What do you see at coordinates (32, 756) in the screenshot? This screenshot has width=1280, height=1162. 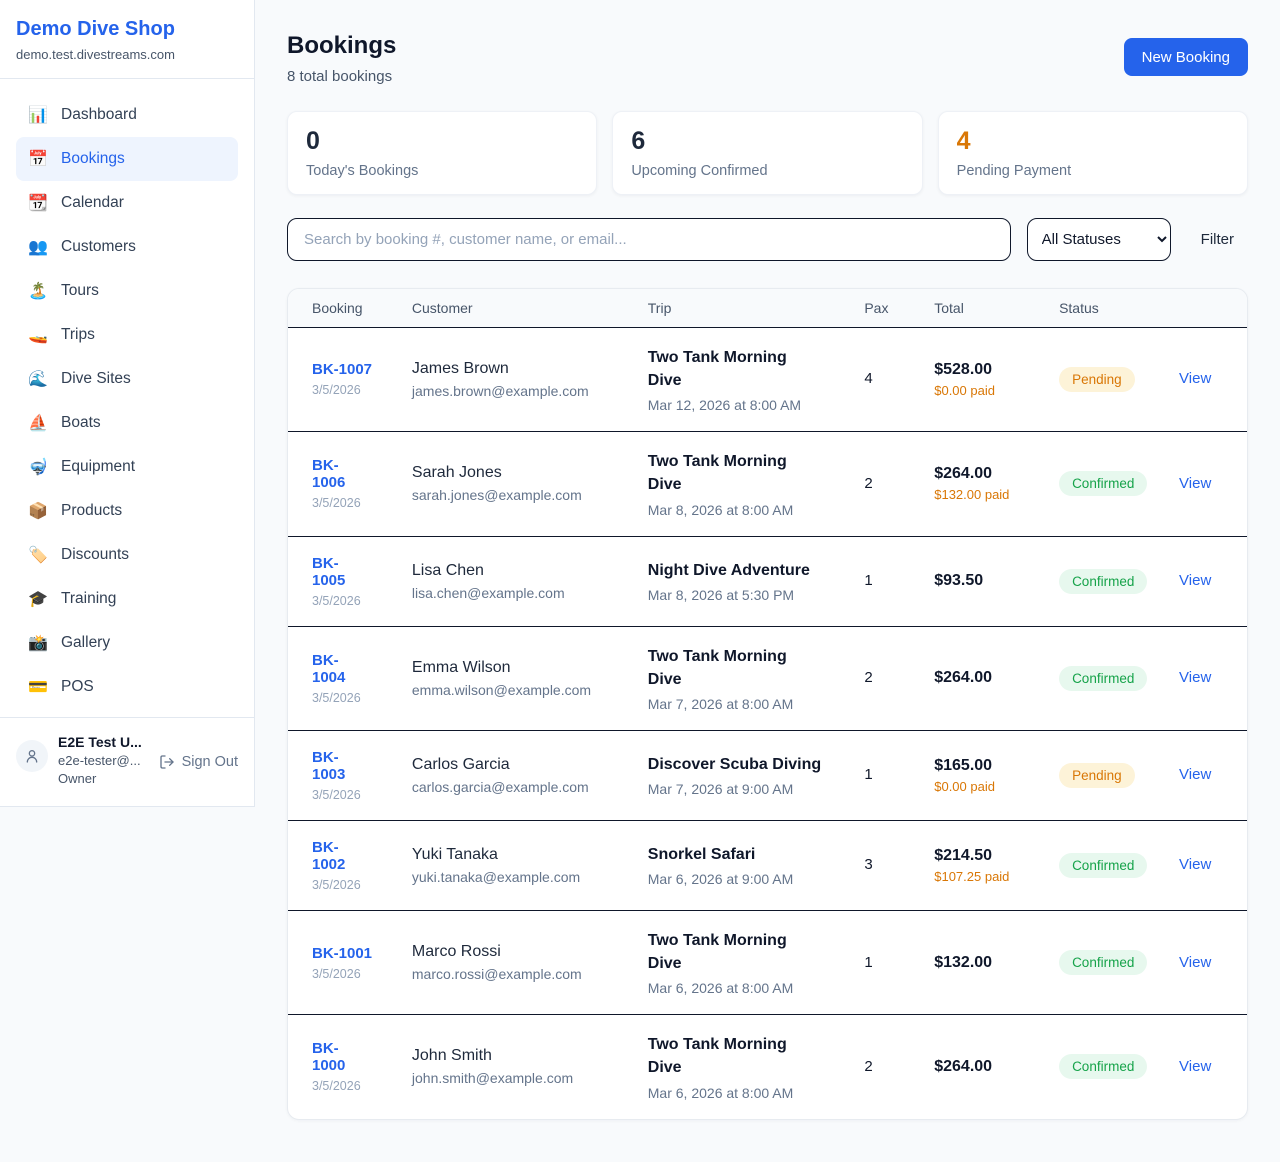 I see `person-icon` at bounding box center [32, 756].